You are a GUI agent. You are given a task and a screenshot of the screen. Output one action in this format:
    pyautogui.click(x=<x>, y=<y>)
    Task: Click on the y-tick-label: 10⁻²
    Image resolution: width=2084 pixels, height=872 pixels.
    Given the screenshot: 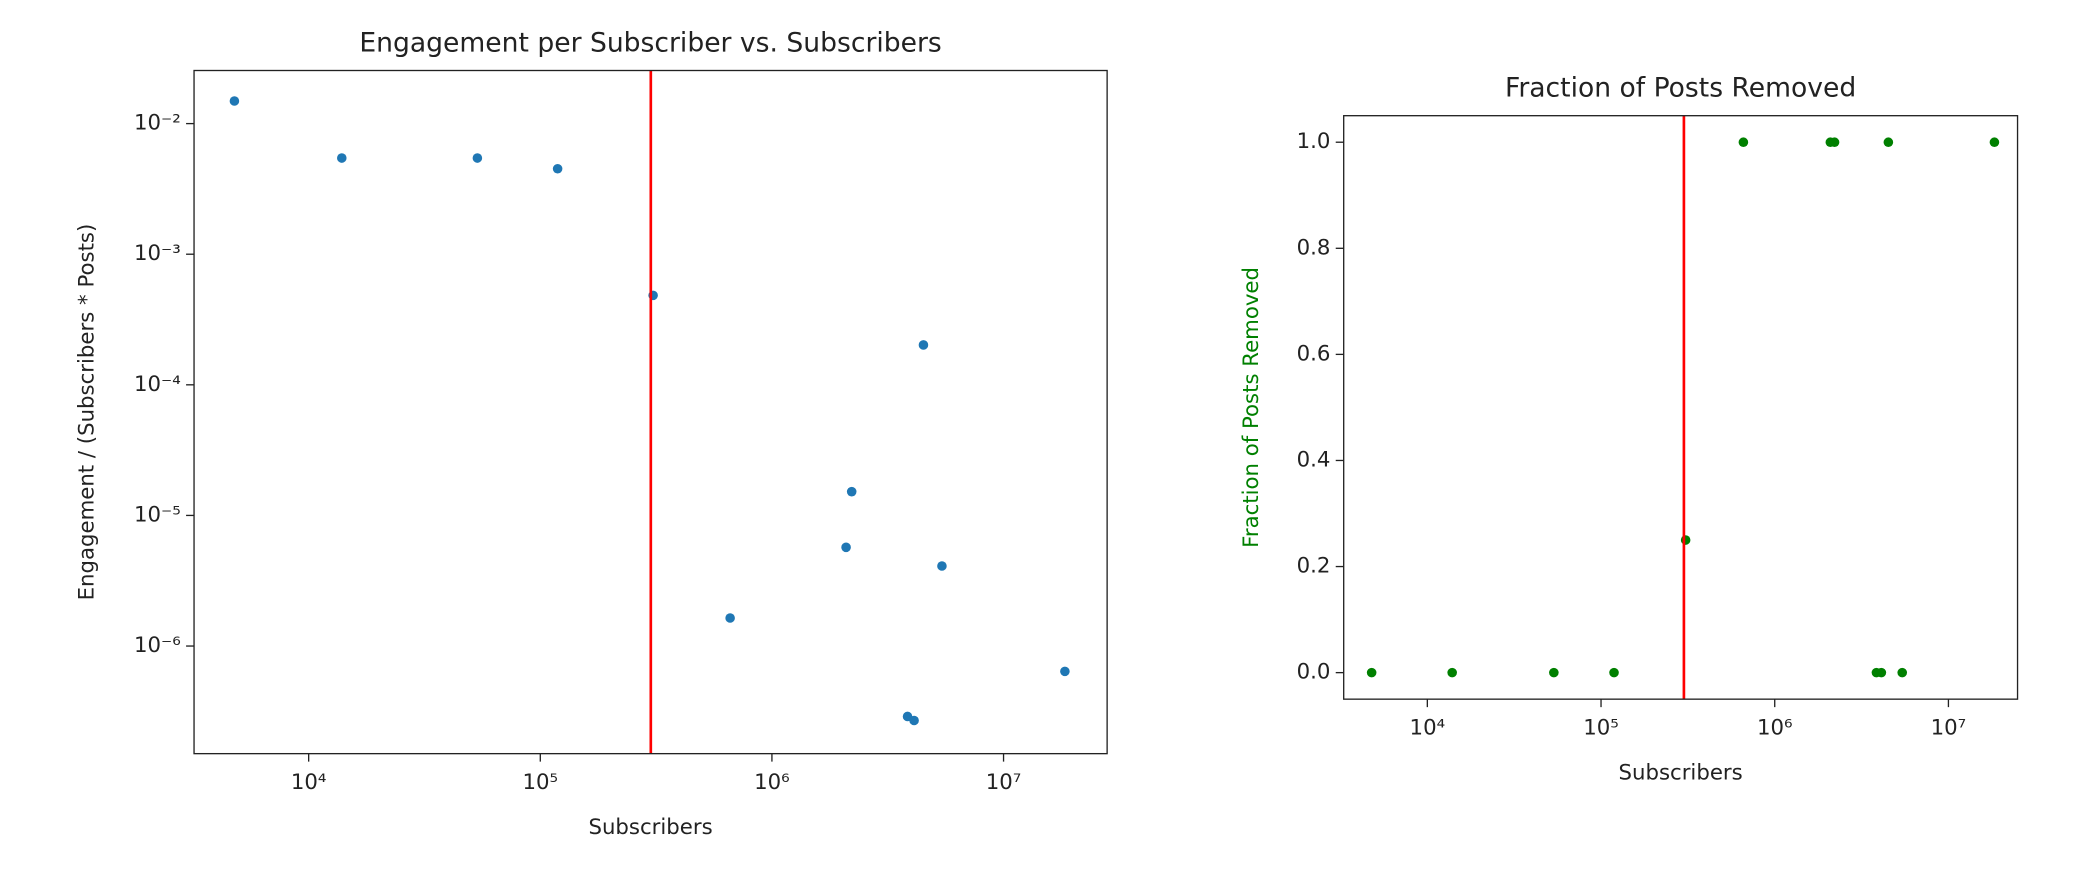 What is the action you would take?
    pyautogui.click(x=157, y=123)
    